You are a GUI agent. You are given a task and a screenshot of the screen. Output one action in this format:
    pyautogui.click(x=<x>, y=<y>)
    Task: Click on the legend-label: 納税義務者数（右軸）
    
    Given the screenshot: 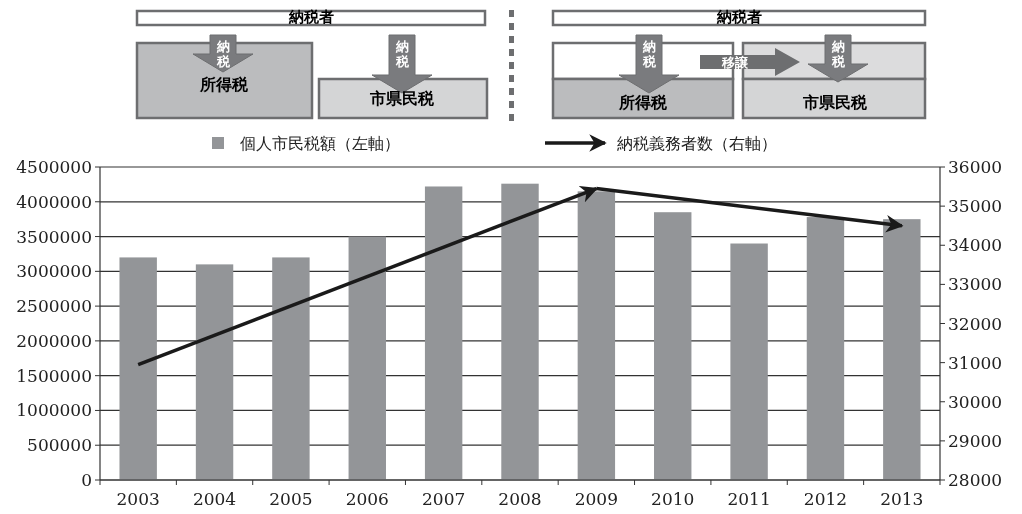 What is the action you would take?
    pyautogui.click(x=697, y=143)
    